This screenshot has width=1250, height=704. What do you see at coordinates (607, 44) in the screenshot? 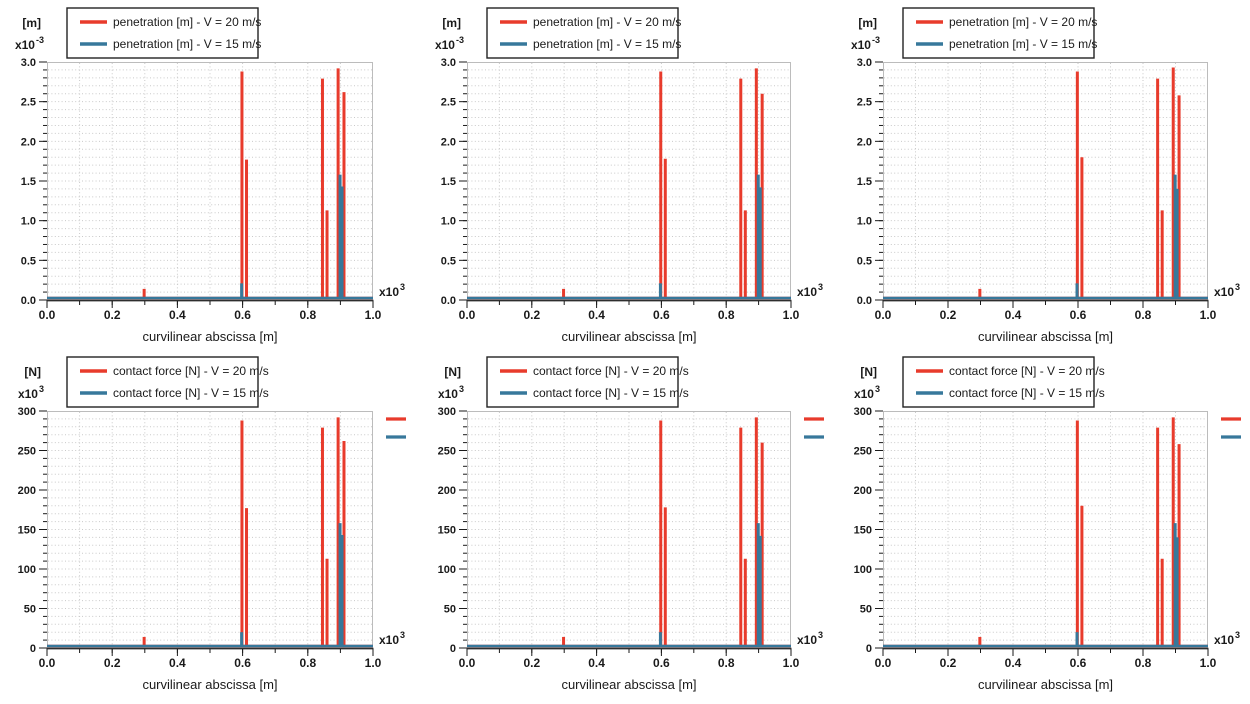
I see `legend-label: penetration [m] - V = 15 m/s` at bounding box center [607, 44].